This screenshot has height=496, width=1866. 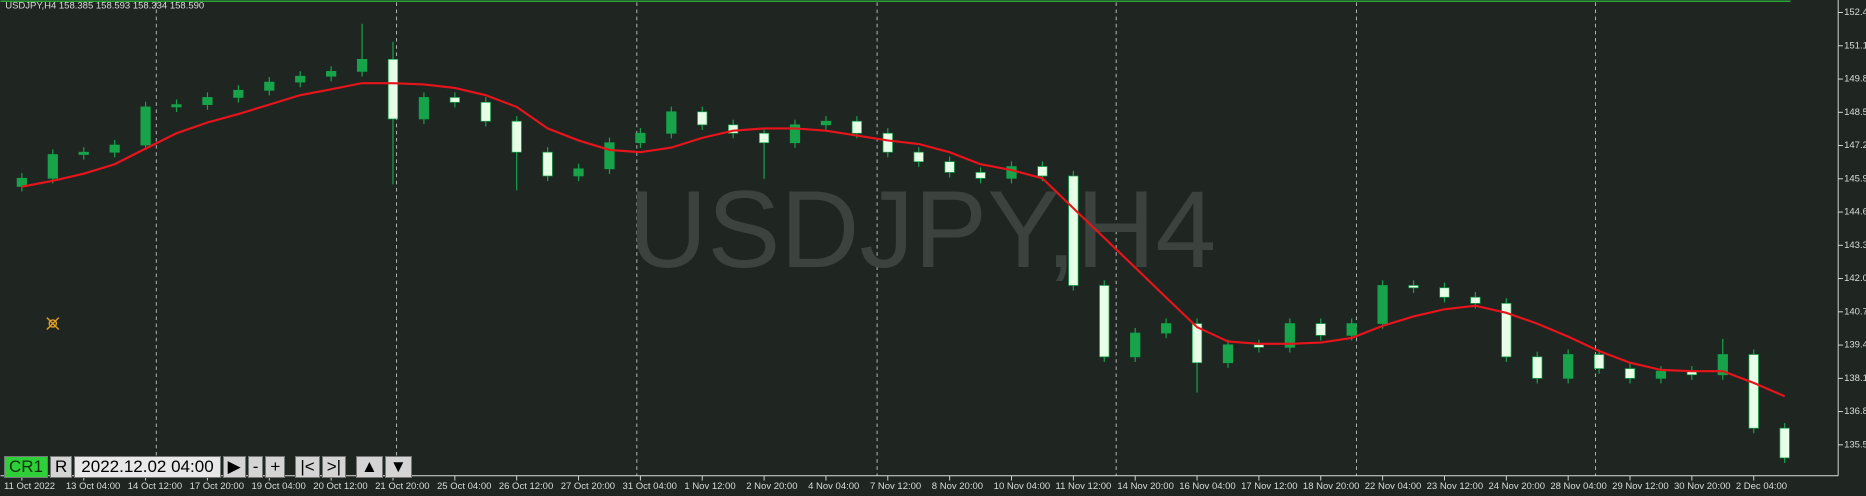 I want to click on x-tick-label: 13 Oct 04:00, so click(x=93, y=486).